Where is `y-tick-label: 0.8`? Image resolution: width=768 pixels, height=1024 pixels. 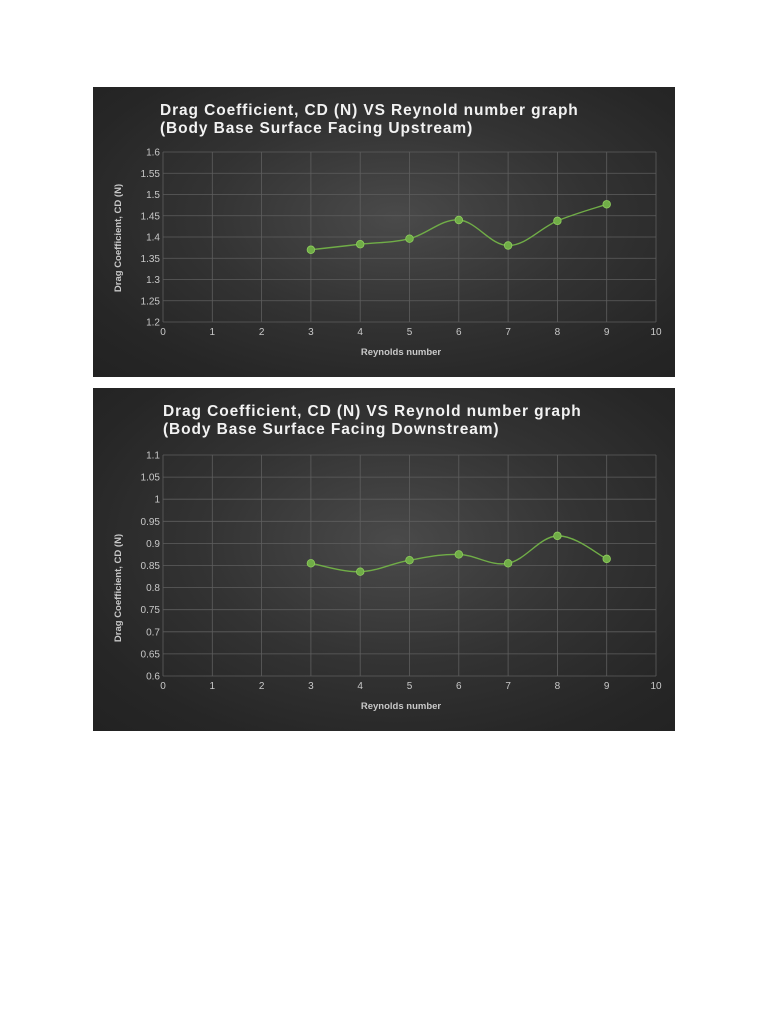
y-tick-label: 0.8 is located at coordinates (153, 588).